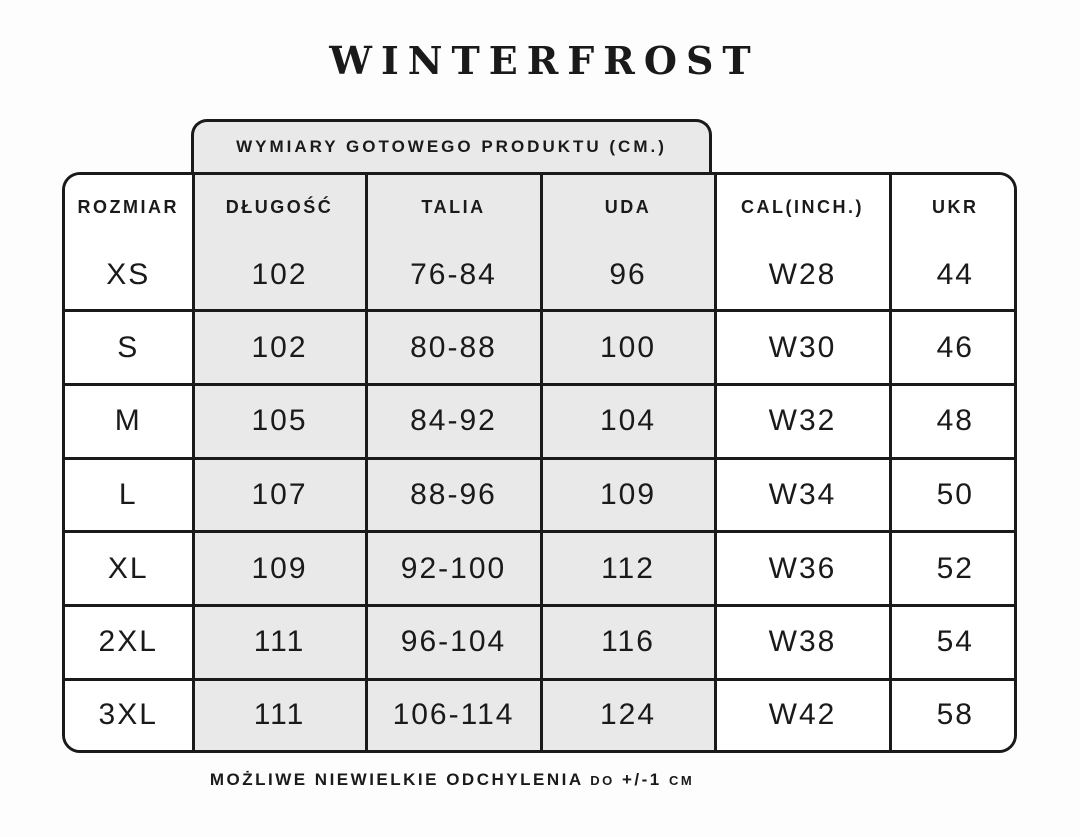  I want to click on value-cell-dlugosc: 109, so click(279, 569).